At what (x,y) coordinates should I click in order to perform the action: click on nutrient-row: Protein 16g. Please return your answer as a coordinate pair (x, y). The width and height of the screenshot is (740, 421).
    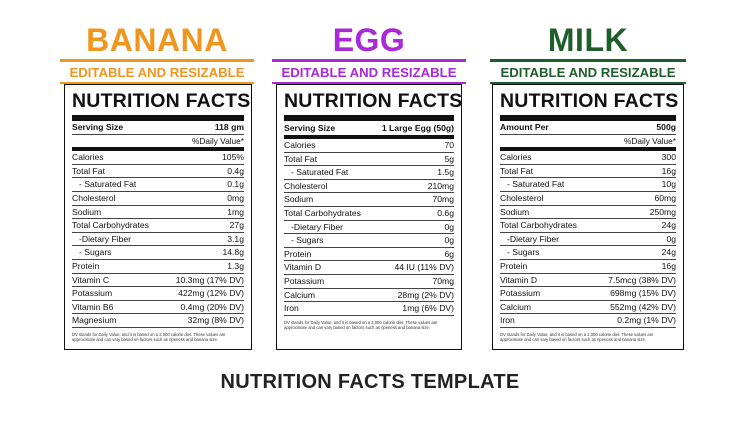
    Looking at the image, I should click on (588, 267).